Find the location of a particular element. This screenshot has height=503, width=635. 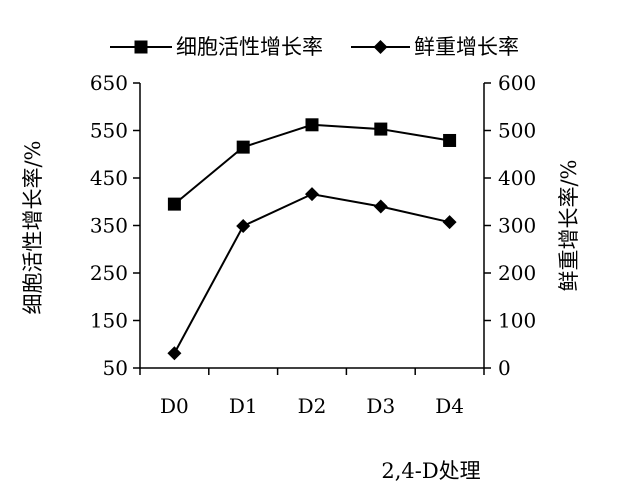

y-axis-right-title: 鲜重增长率/% is located at coordinates (569, 225).